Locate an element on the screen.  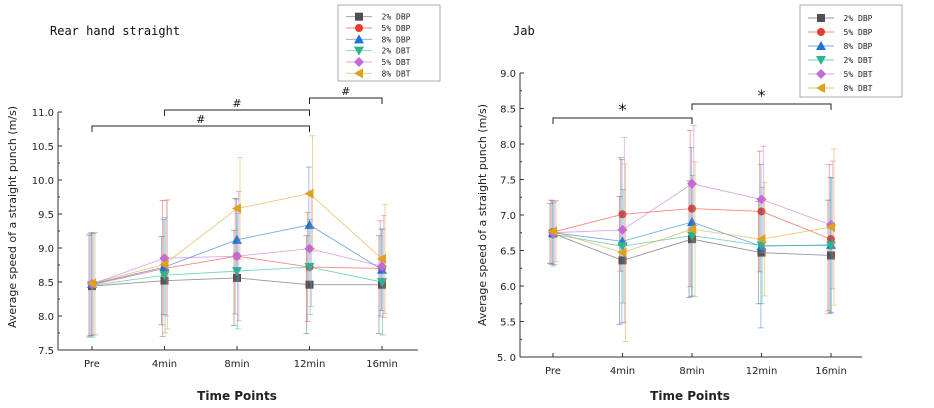
rear-hand-legend-label: 2% DBT is located at coordinates (396, 51).